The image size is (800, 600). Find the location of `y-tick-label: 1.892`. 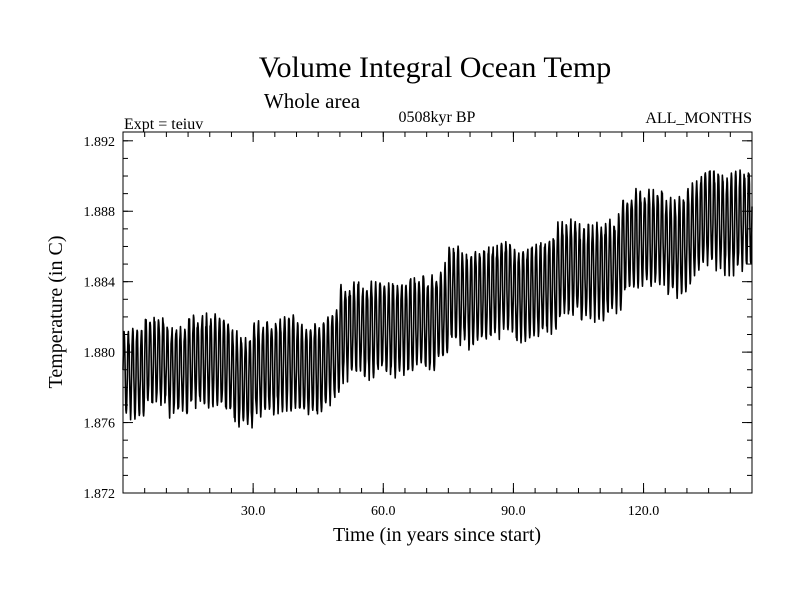

y-tick-label: 1.892 is located at coordinates (100, 142).